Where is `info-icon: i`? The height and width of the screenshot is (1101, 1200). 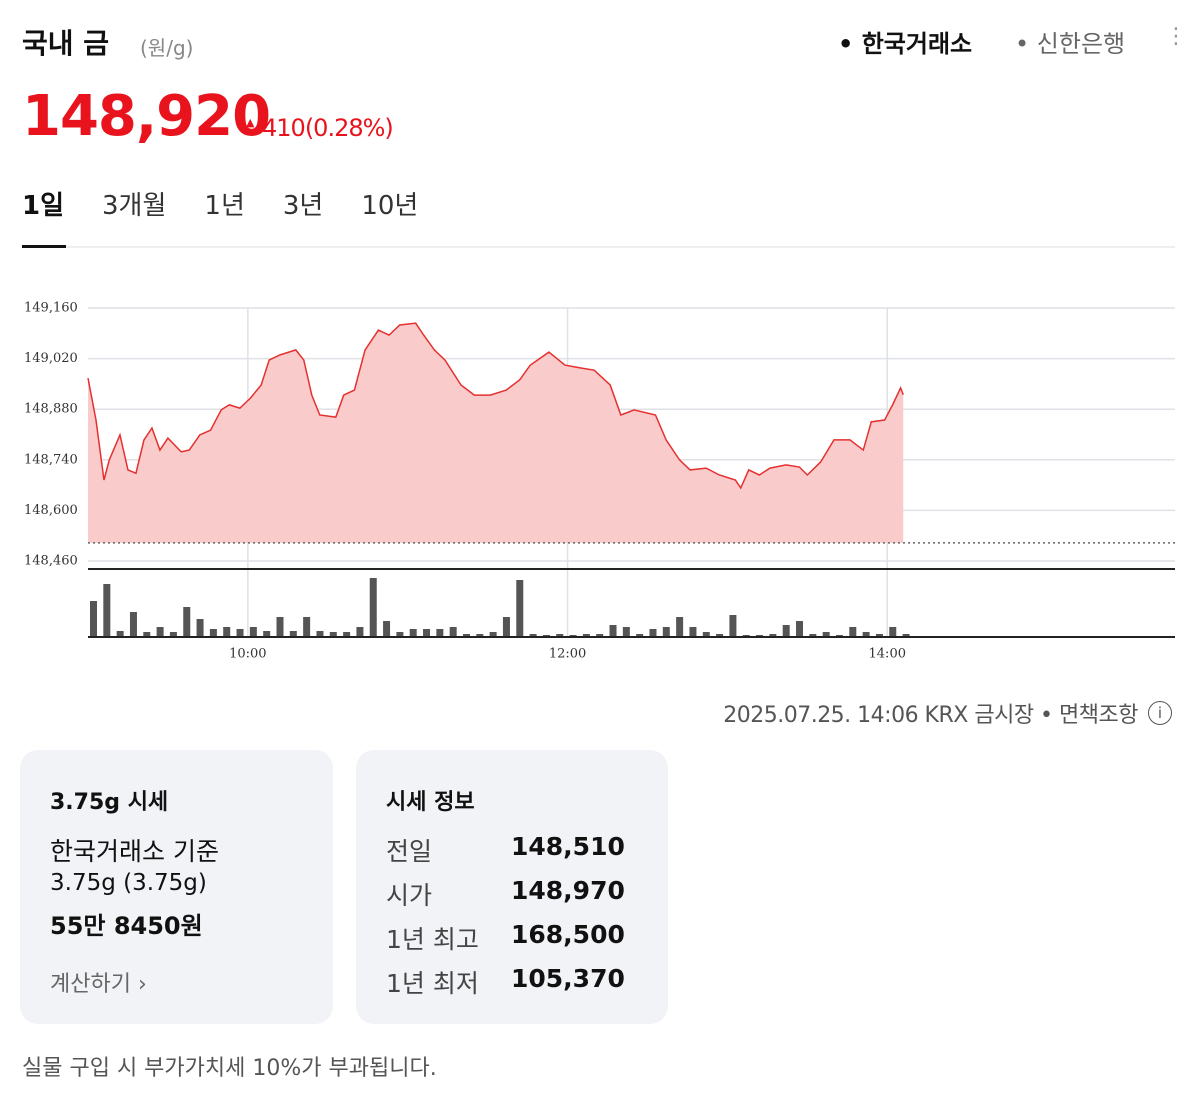 info-icon: i is located at coordinates (1160, 713).